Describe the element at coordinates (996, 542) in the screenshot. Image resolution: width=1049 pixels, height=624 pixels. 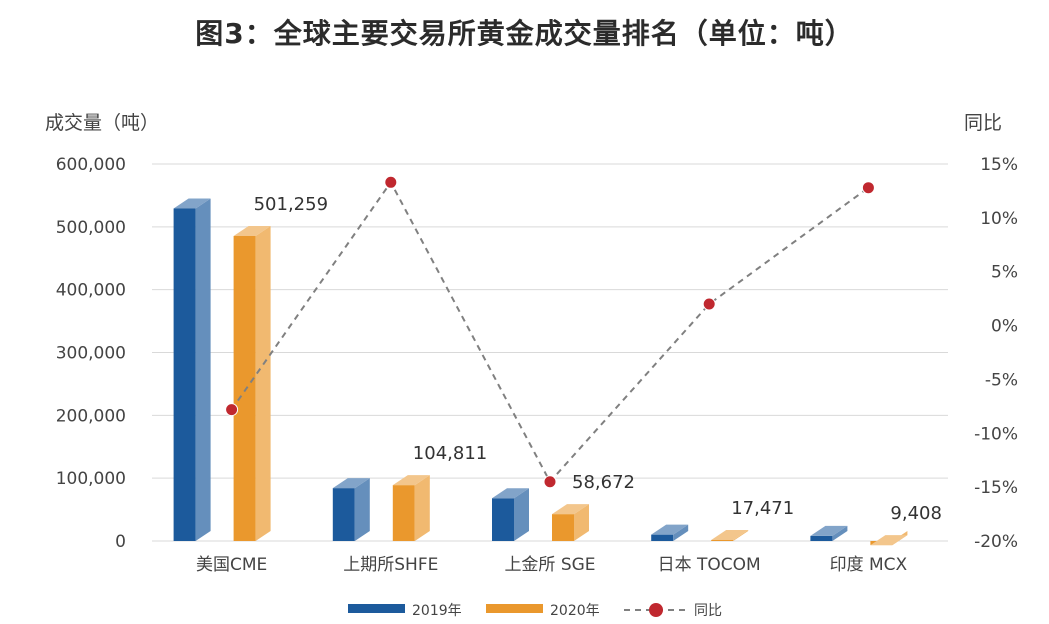
I see `y2-tick-label: -20%` at that location.